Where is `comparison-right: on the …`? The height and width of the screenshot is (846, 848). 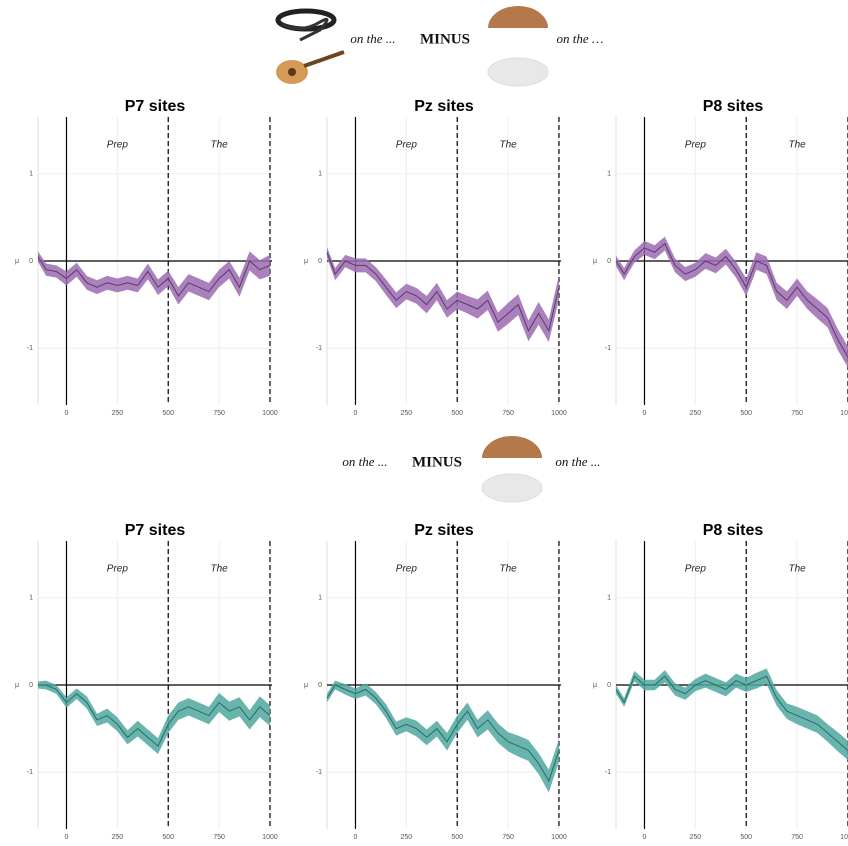 comparison-right: on the … is located at coordinates (580, 38).